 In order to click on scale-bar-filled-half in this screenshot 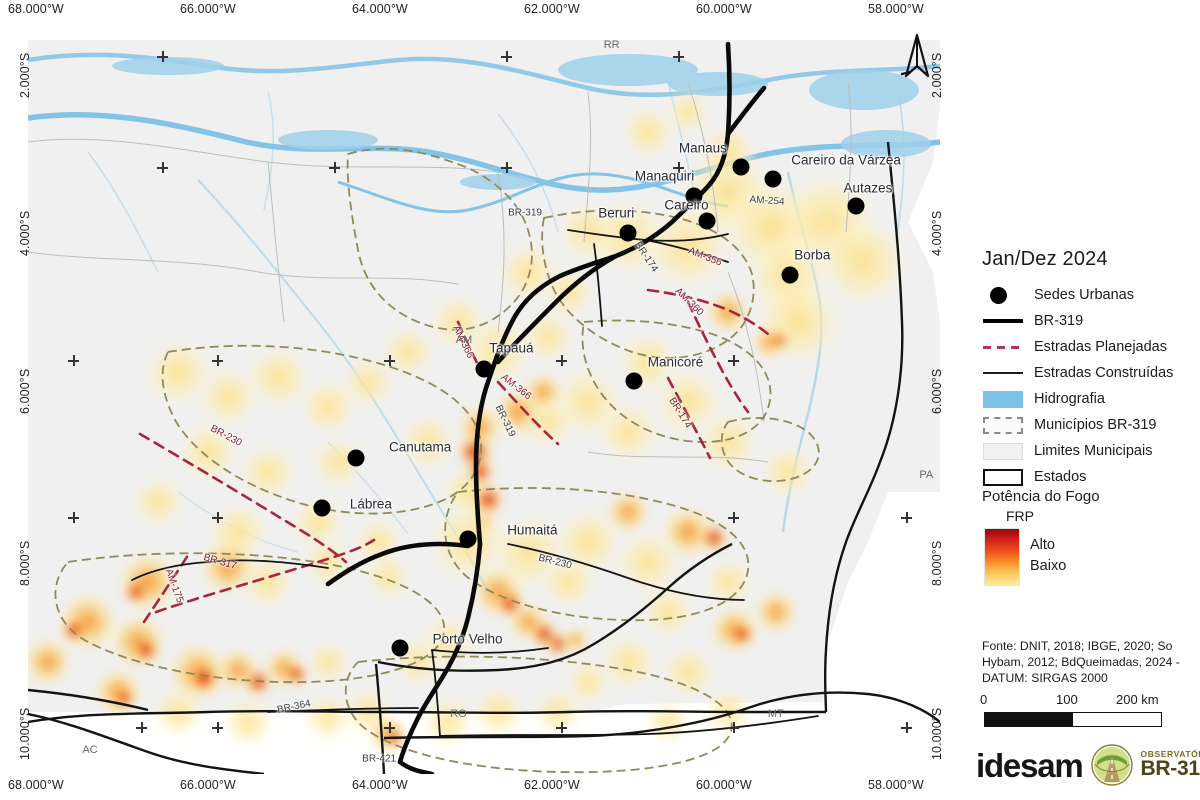, I will do `click(1029, 719)`.